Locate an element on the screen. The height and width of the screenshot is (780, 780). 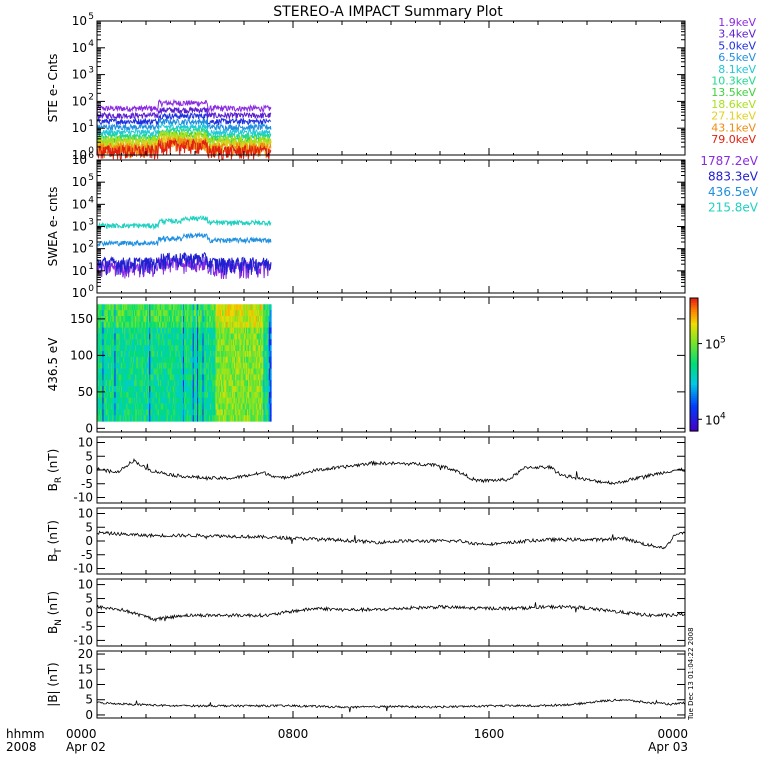
y-tick-label: -5 is located at coordinates (87, 626).